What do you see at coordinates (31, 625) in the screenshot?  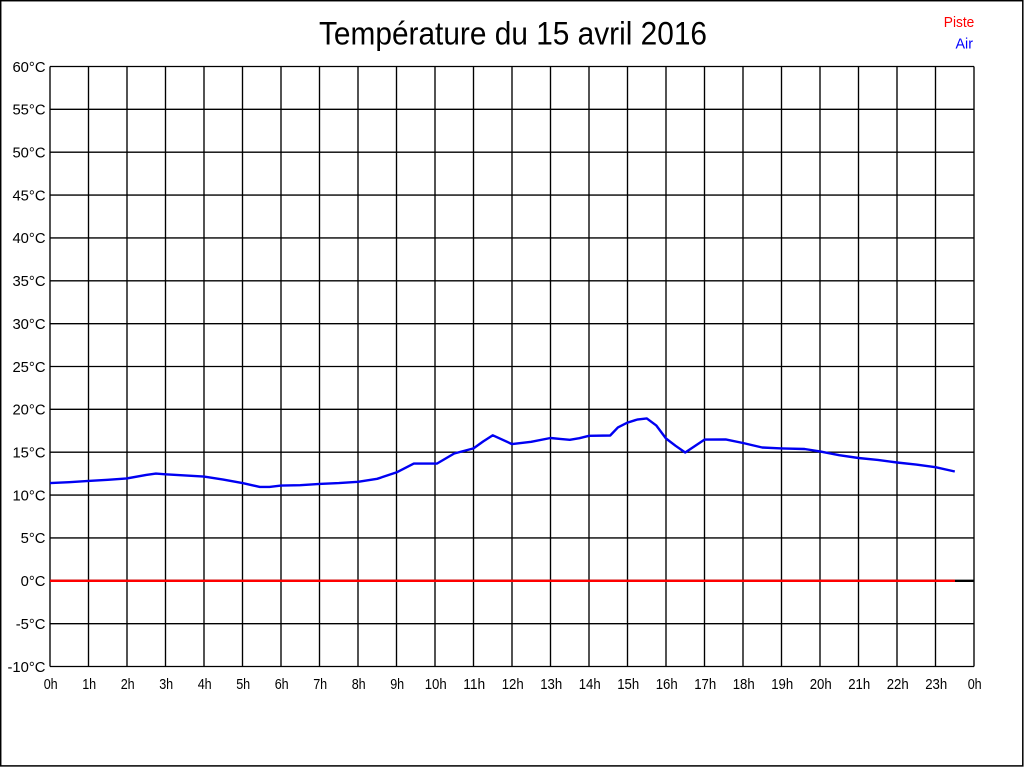 I see `svg-text: -5°C` at bounding box center [31, 625].